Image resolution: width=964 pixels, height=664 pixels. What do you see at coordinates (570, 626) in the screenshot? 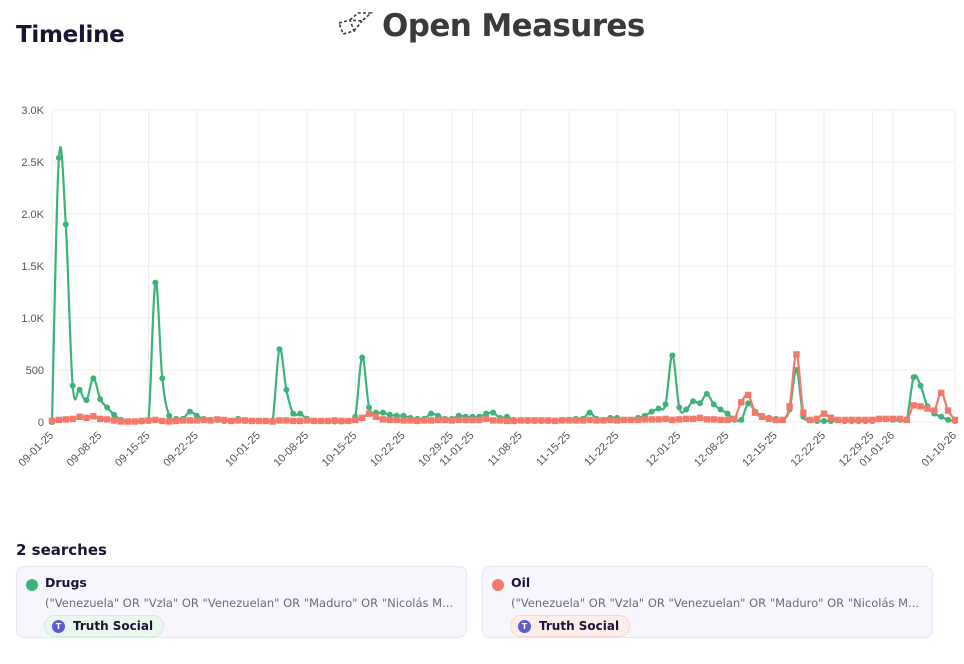
I see `platform-chip: T Truth Social` at bounding box center [570, 626].